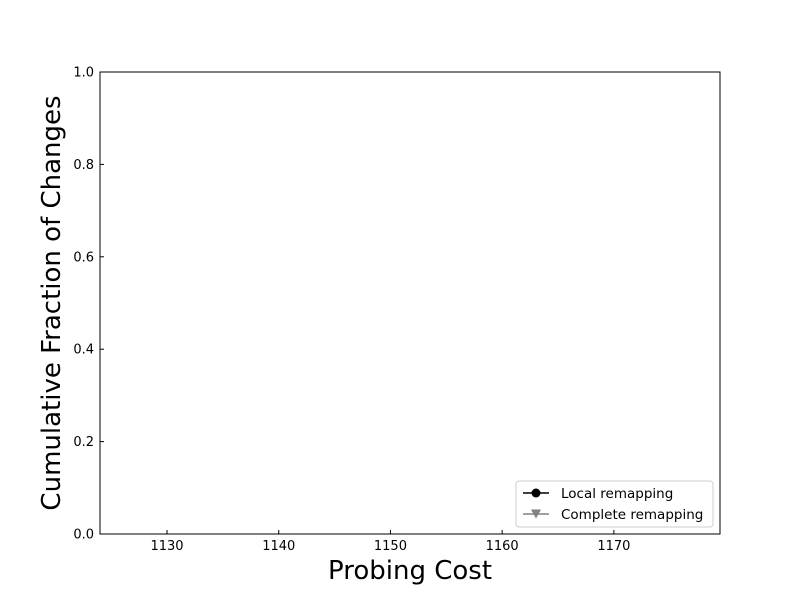  I want to click on legend-entry-complete: Complete remapping, so click(613, 515).